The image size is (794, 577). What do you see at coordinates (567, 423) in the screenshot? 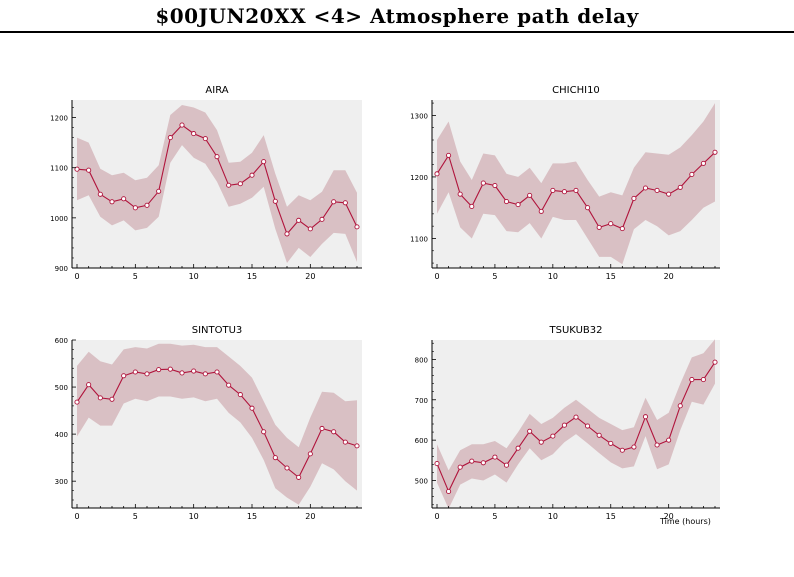
I see `chart-panel-tsukub32: TSUKUB32 0 5 10 15 20 500 600 700 800` at bounding box center [567, 423].